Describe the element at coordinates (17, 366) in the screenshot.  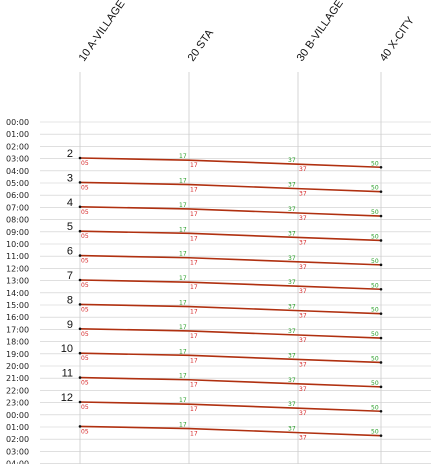
I see `time-label: 20:00` at that location.